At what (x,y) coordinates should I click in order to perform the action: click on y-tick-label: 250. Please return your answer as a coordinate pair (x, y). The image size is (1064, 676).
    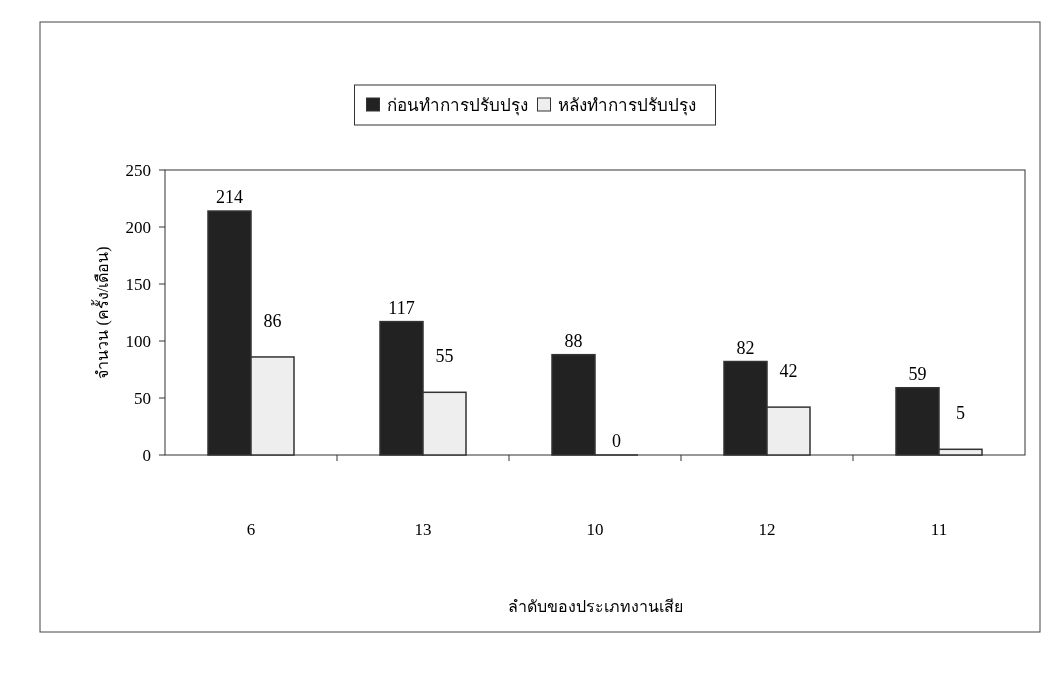
    Looking at the image, I should click on (138, 170).